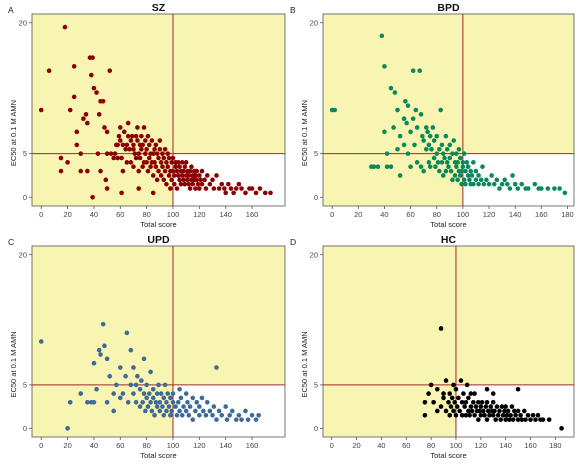 The height and width of the screenshot is (465, 583). I want to click on x-tick-label: 100, so click(456, 445).